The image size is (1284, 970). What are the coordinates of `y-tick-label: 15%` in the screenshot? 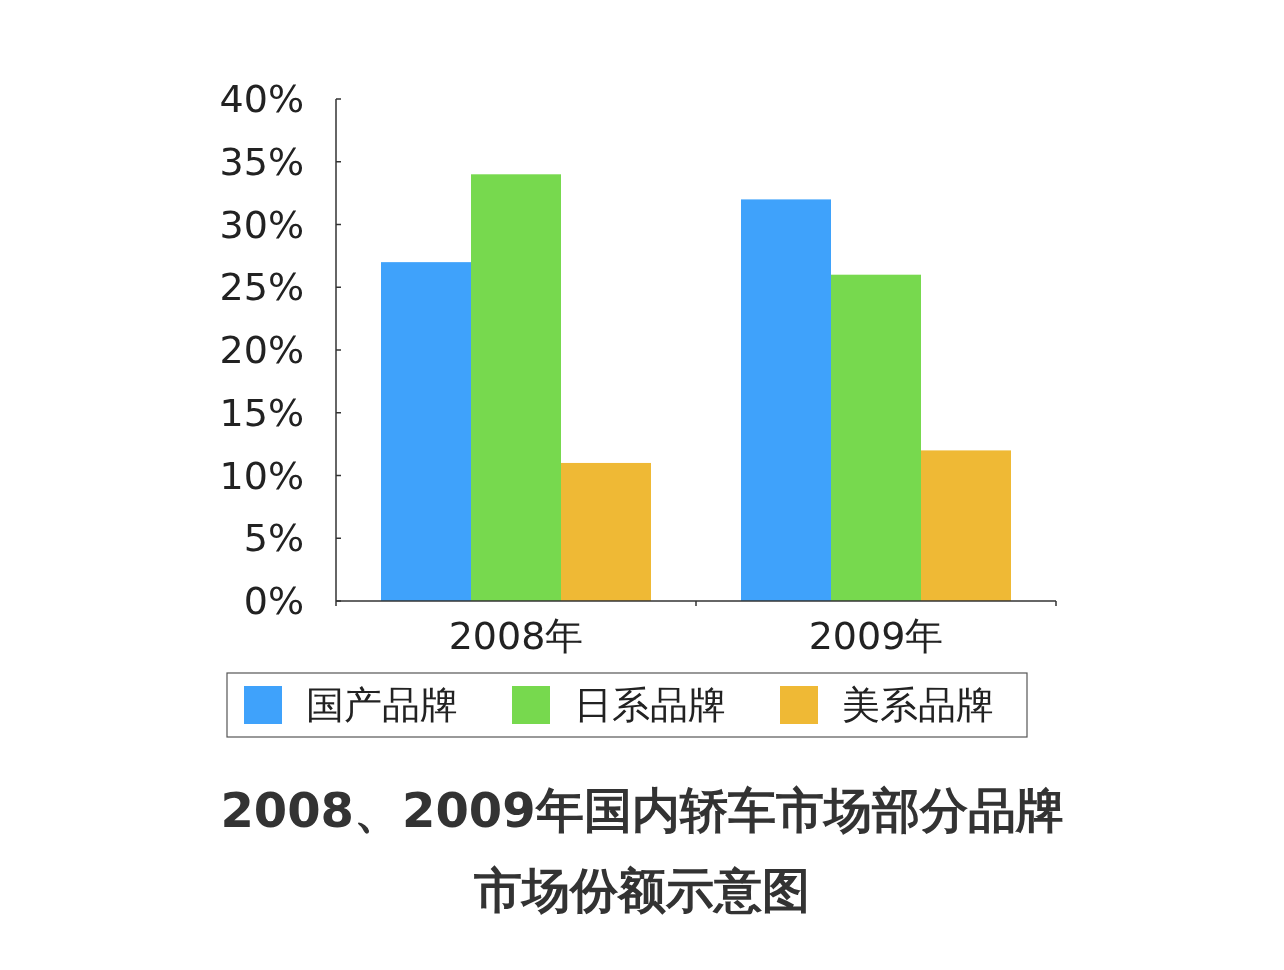 It's located at (261, 412).